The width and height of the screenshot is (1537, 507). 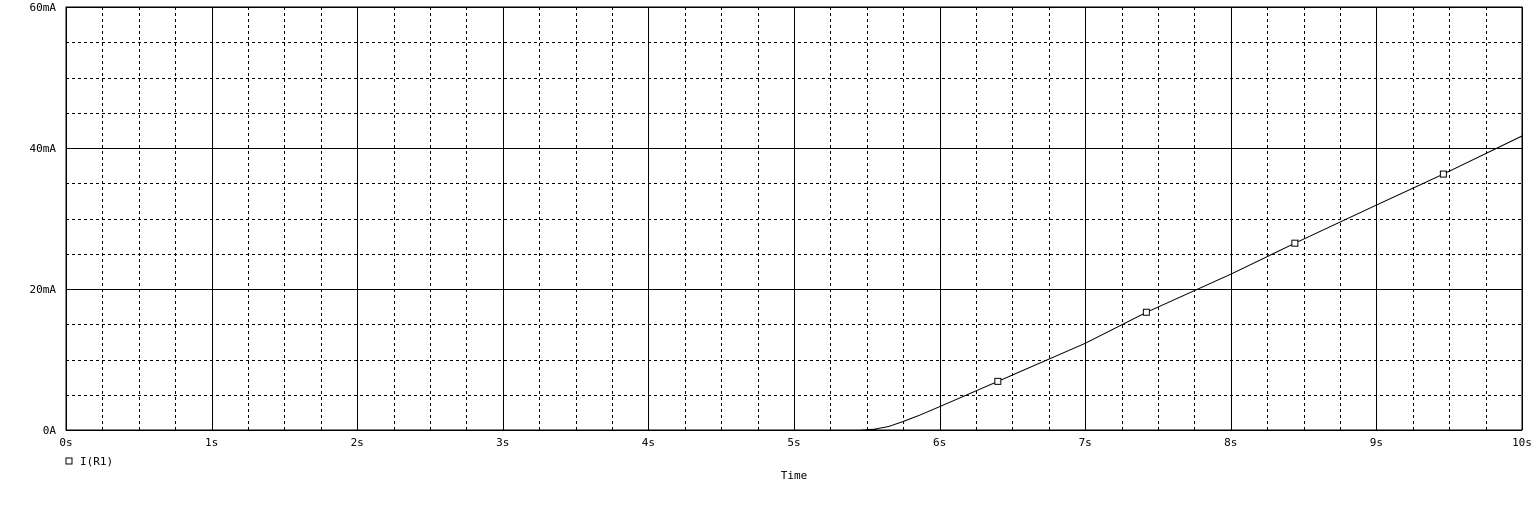 What do you see at coordinates (43, 219) in the screenshot?
I see `y-axis-tick-labels: 0A 20mA 40mA 60mA` at bounding box center [43, 219].